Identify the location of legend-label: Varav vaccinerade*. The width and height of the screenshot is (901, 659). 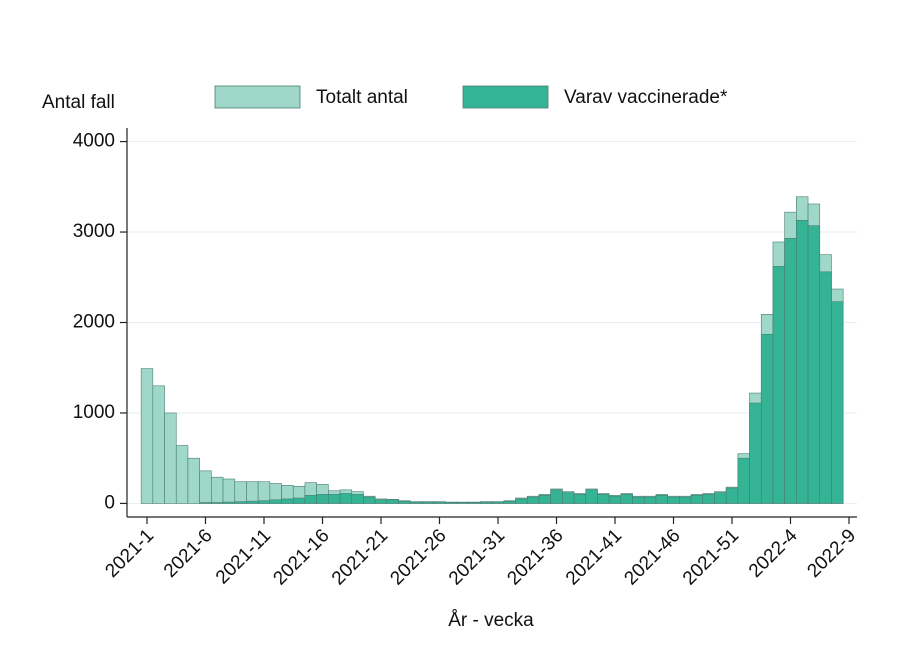
(646, 97).